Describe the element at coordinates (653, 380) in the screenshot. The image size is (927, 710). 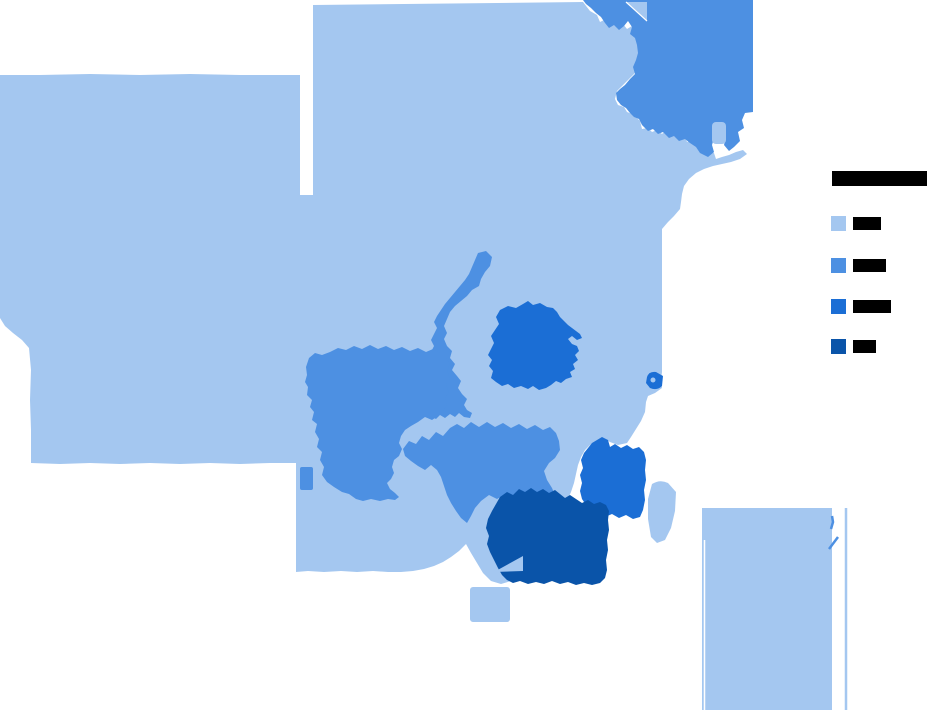
I see `east-coast-dot-inner-notch` at that location.